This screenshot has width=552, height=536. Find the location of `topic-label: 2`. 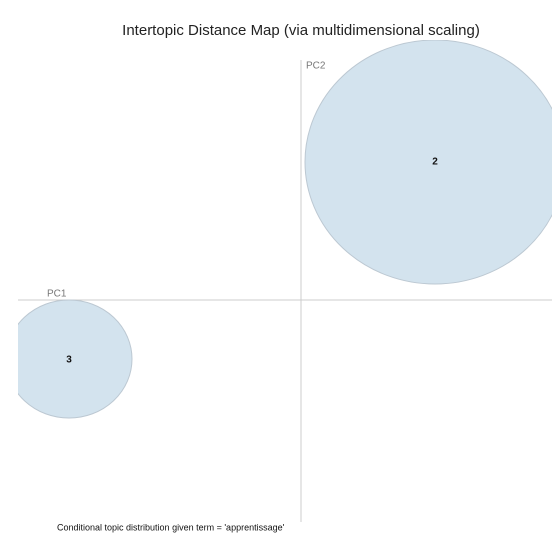

topic-label: 2 is located at coordinates (435, 162).